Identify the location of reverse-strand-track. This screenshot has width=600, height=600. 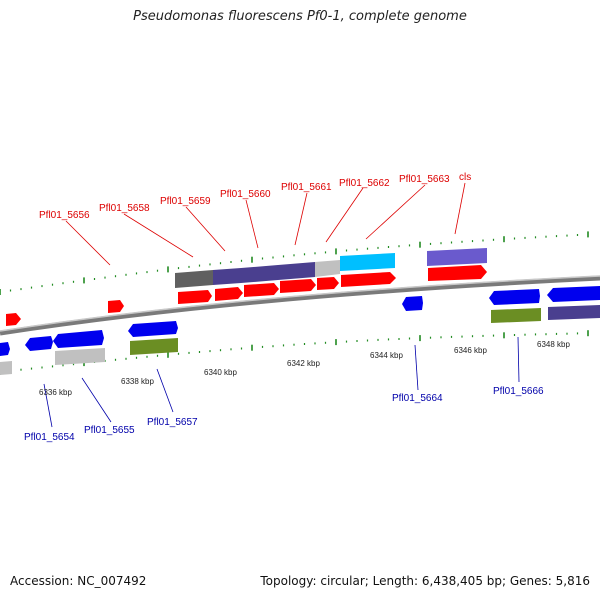
(300, 321).